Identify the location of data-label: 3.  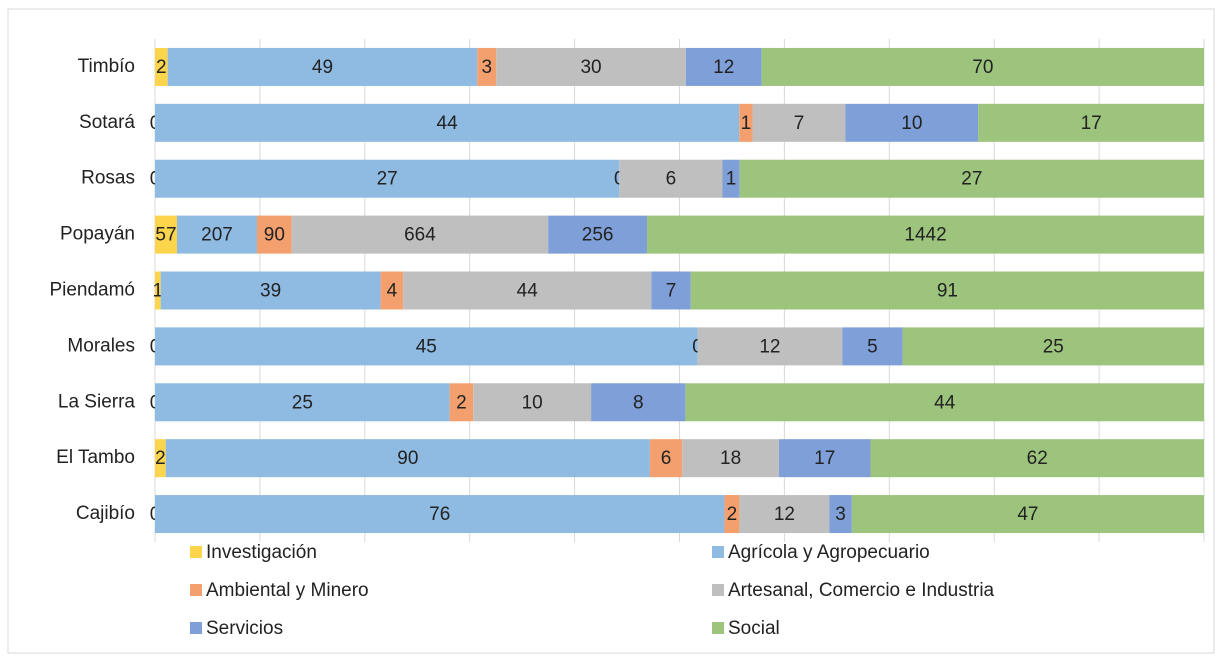
(486, 67).